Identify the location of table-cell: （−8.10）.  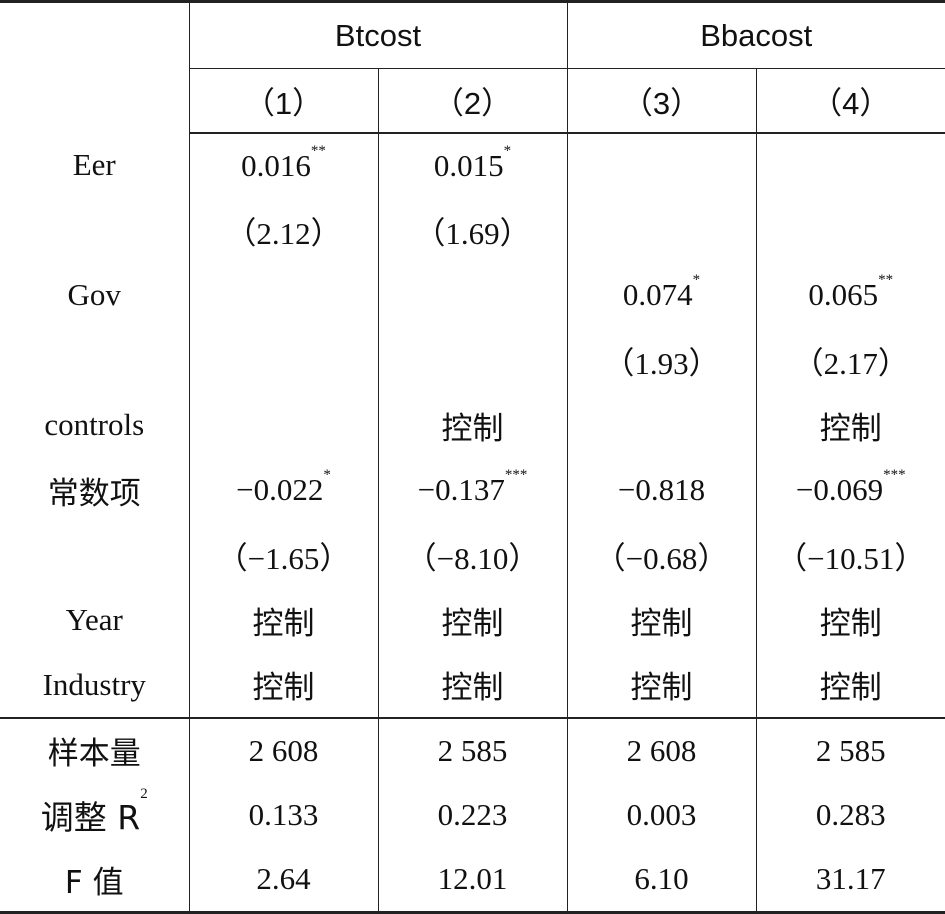
(472, 555).